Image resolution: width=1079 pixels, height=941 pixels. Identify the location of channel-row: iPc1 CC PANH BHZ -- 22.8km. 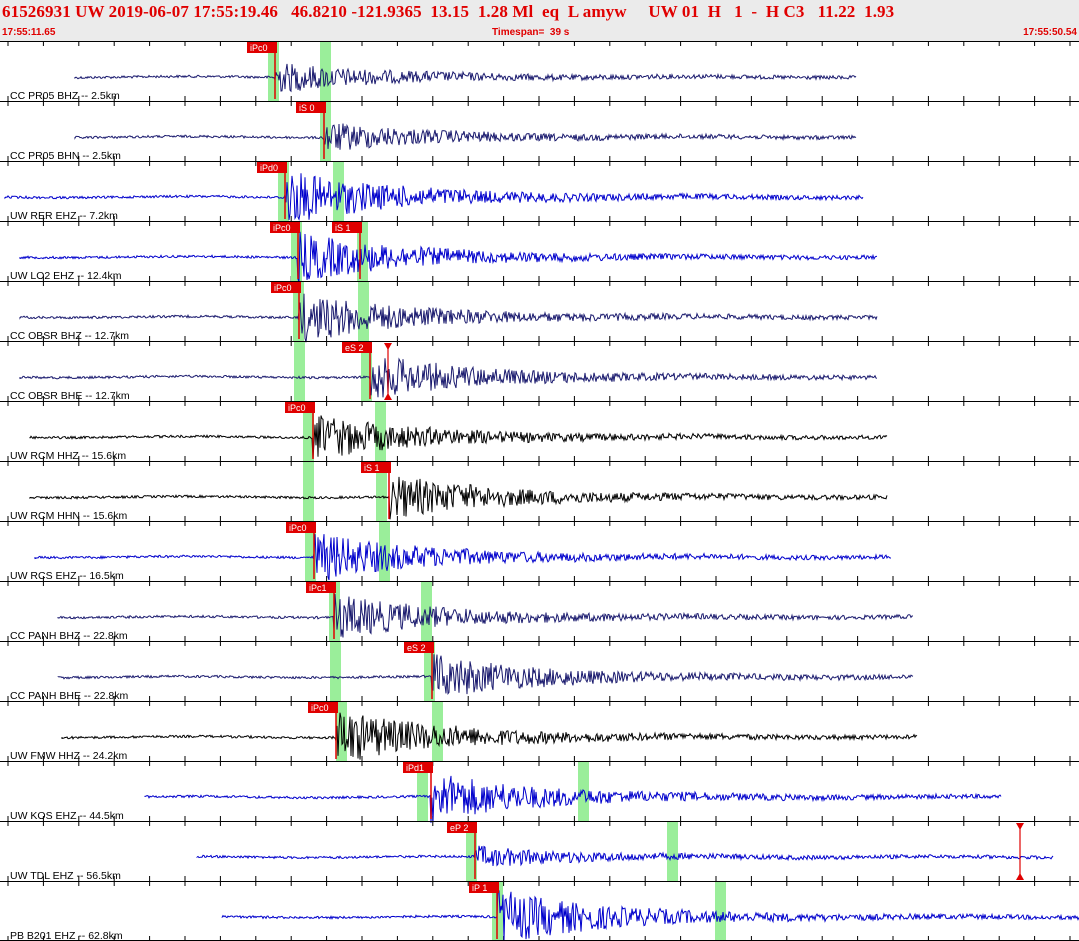
(539, 611).